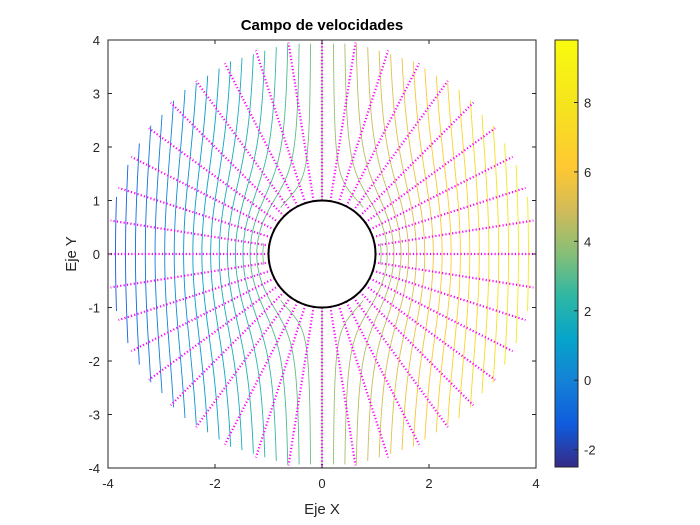 The height and width of the screenshot is (525, 700). Describe the element at coordinates (585, 276) in the screenshot. I see `colorbar-ticks: -2 0 2 4 6 8` at that location.